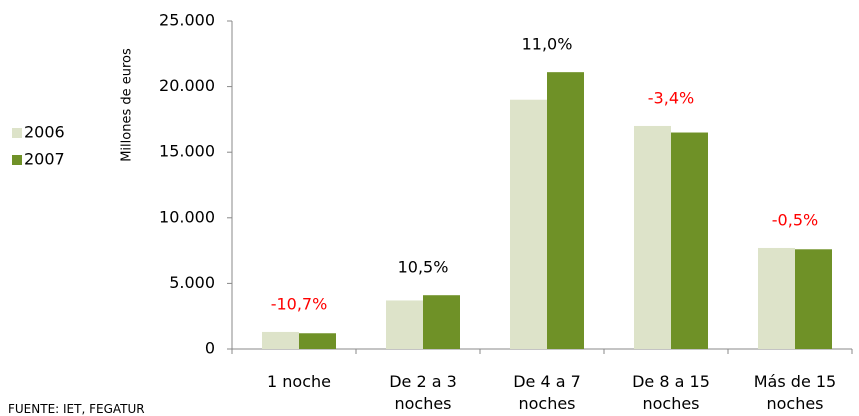 The height and width of the screenshot is (416, 859). I want to click on y-tick-label: 15.000, so click(187, 151).